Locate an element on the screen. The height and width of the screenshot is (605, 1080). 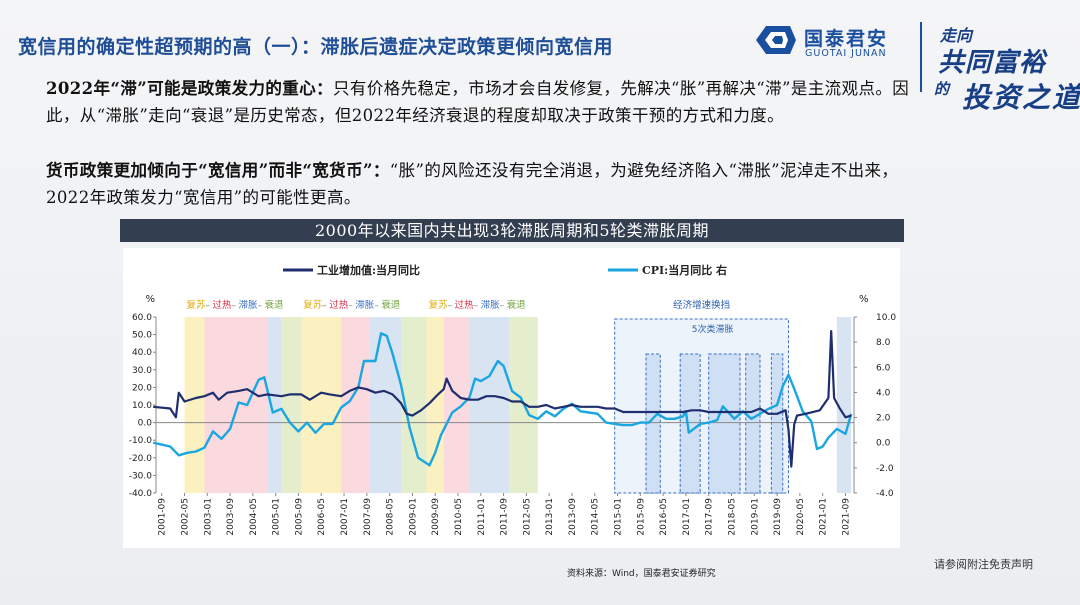
slogan-calligraphy: 走向 共同富裕 的 投资之道 is located at coordinates (1005, 70).